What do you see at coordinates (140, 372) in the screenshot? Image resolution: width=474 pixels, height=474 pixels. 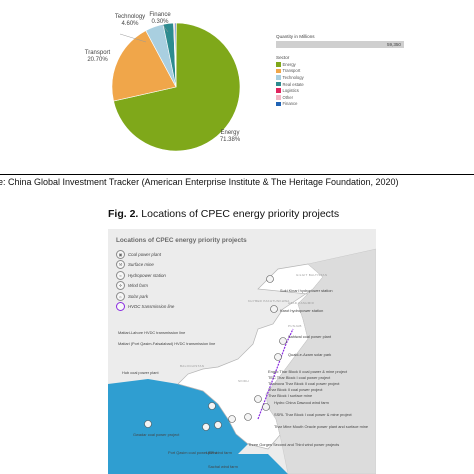 I see `label-hub: Hub coal power plant` at bounding box center [140, 372].